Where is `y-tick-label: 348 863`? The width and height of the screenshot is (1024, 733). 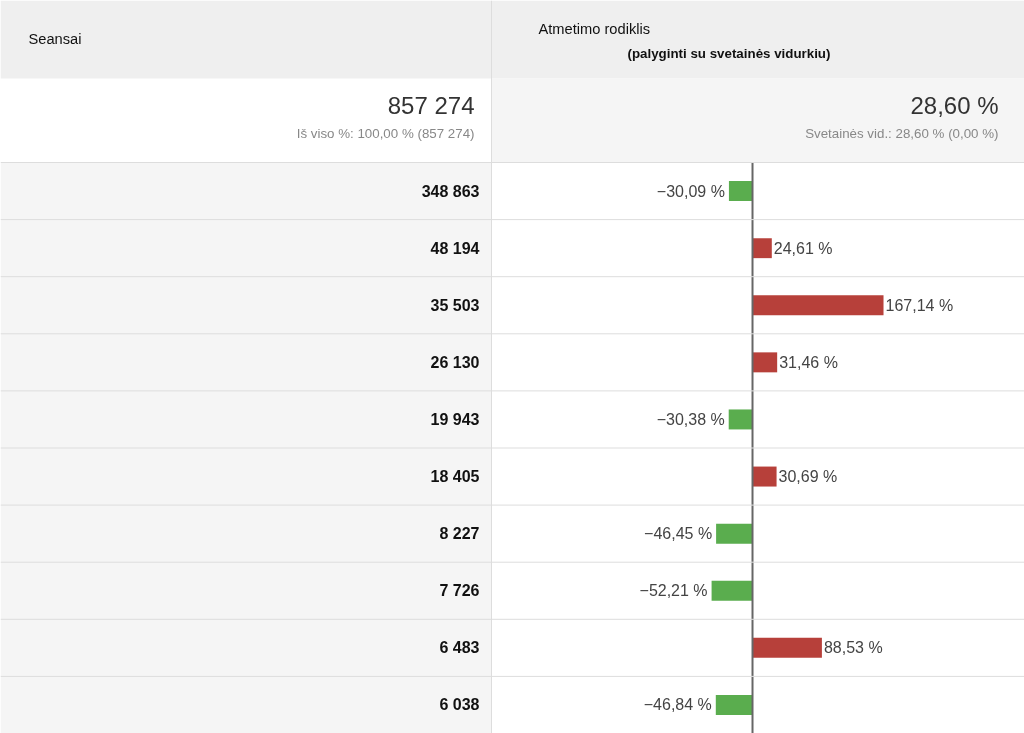 y-tick-label: 348 863 is located at coordinates (450, 191).